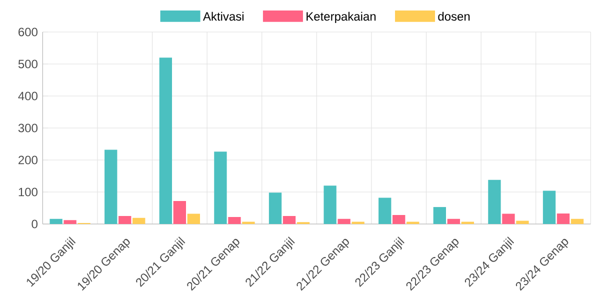 The width and height of the screenshot is (600, 300). What do you see at coordinates (28, 192) in the screenshot?
I see `y-tick-label: 100` at bounding box center [28, 192].